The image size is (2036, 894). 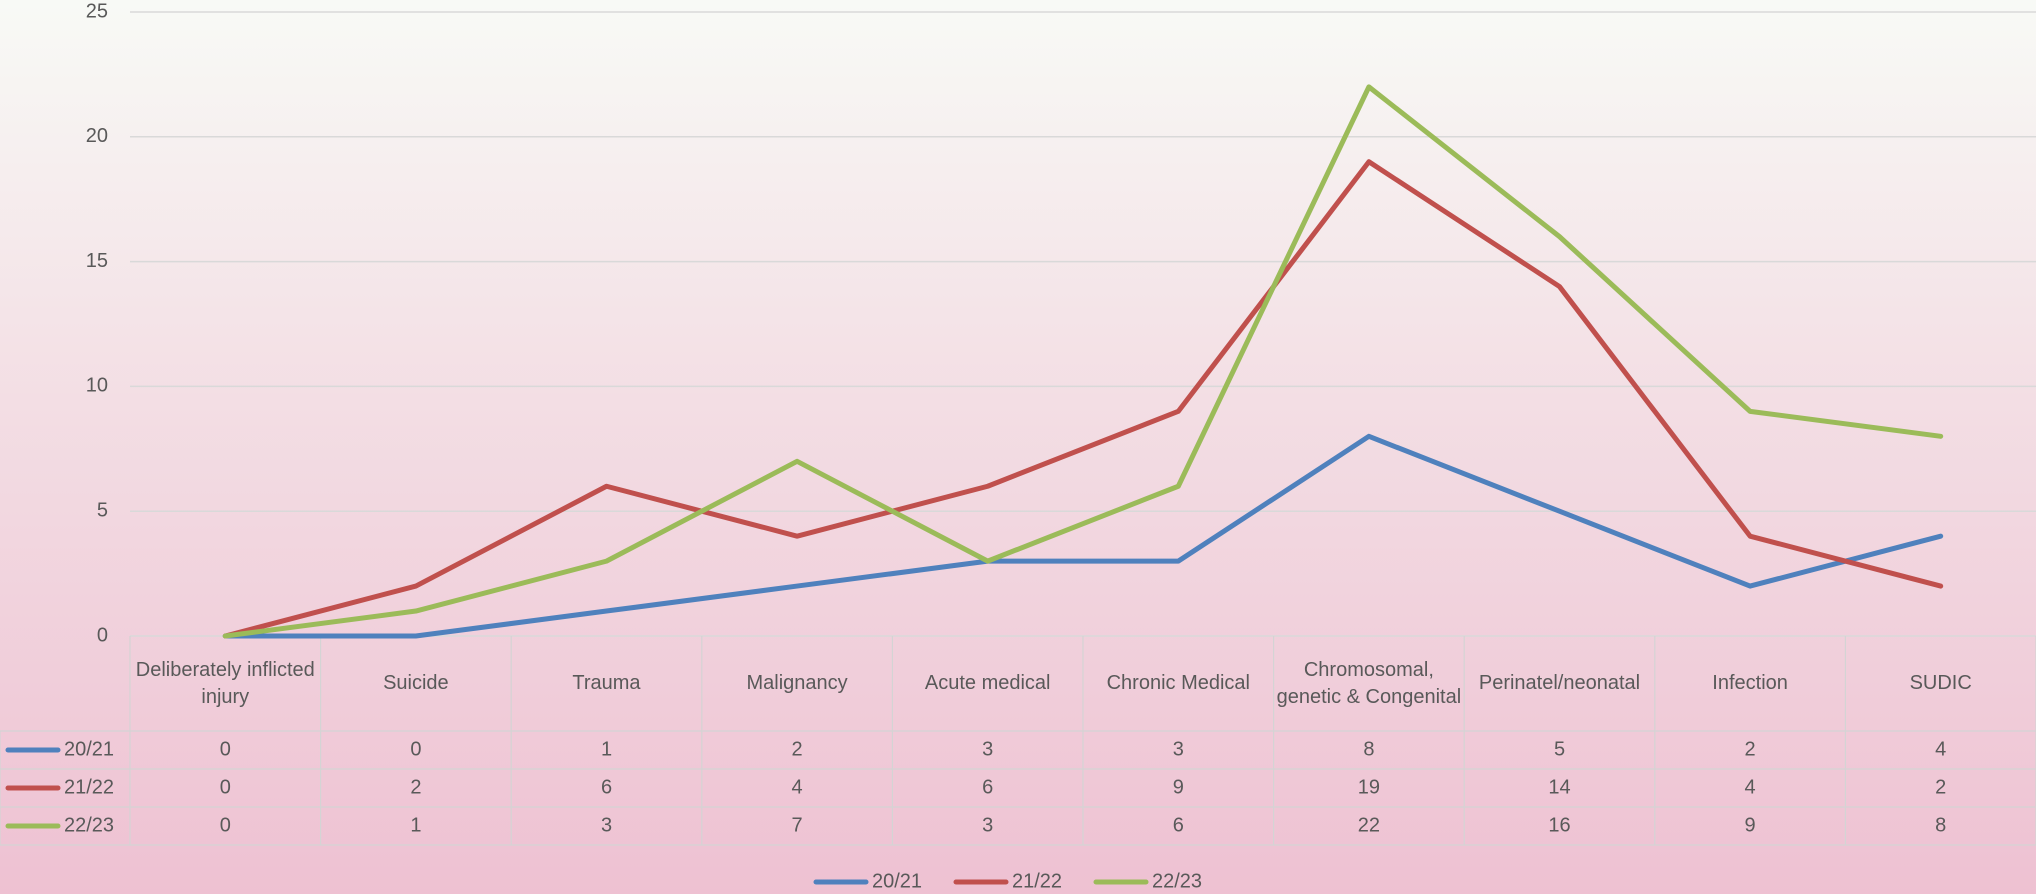 What do you see at coordinates (1559, 825) in the screenshot?
I see `table-value: 16` at bounding box center [1559, 825].